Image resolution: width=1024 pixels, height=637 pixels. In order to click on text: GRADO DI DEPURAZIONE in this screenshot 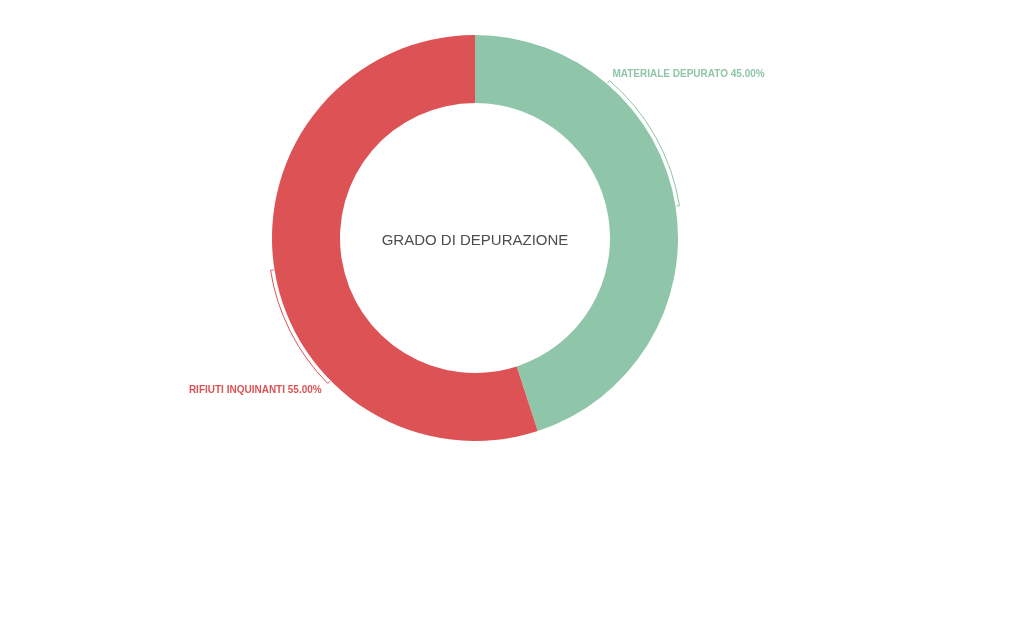, I will do `click(475, 239)`.